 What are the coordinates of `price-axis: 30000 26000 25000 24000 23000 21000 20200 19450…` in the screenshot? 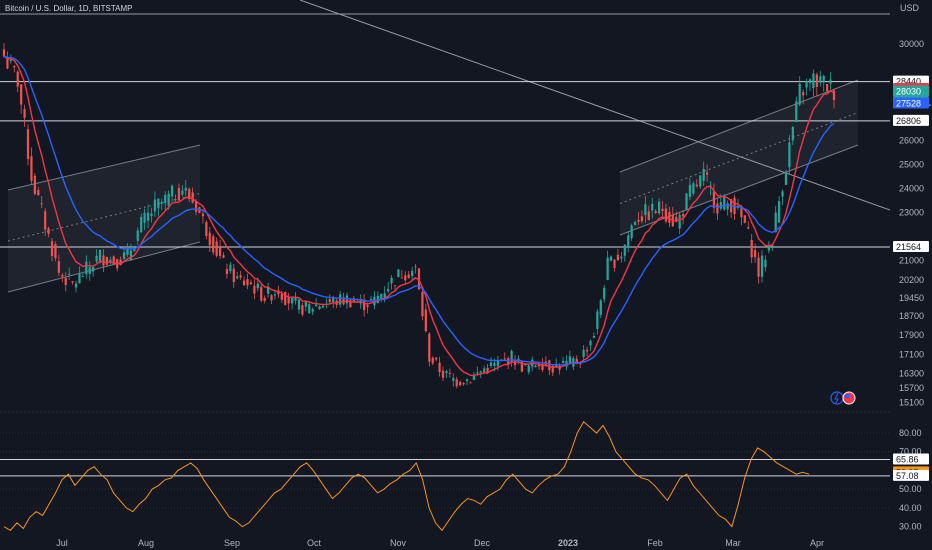 It's located at (912, 285).